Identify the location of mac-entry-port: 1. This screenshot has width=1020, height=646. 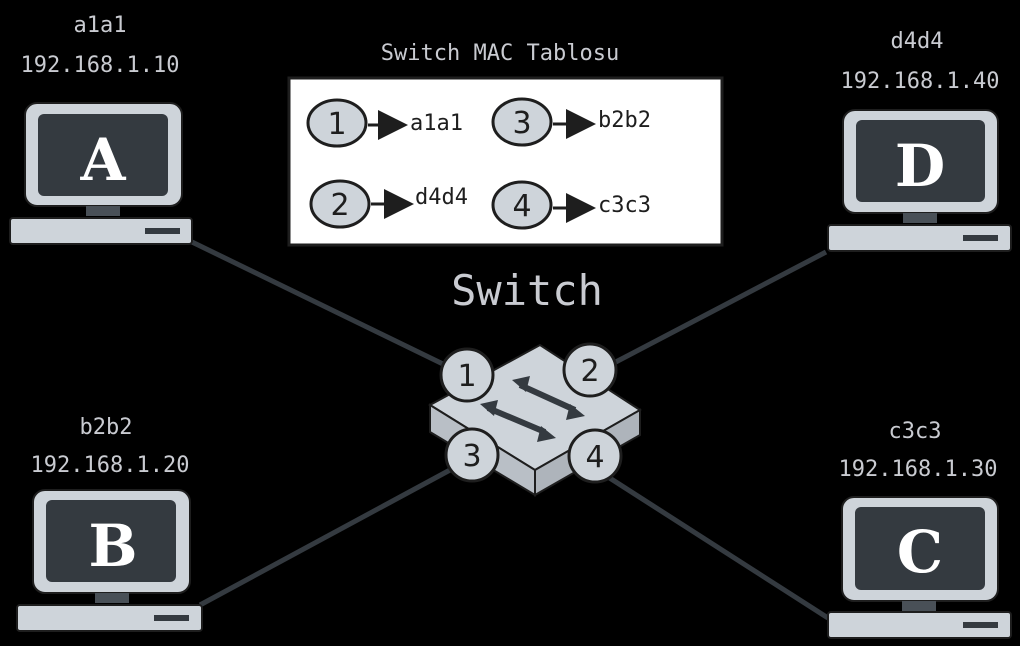
(336, 124).